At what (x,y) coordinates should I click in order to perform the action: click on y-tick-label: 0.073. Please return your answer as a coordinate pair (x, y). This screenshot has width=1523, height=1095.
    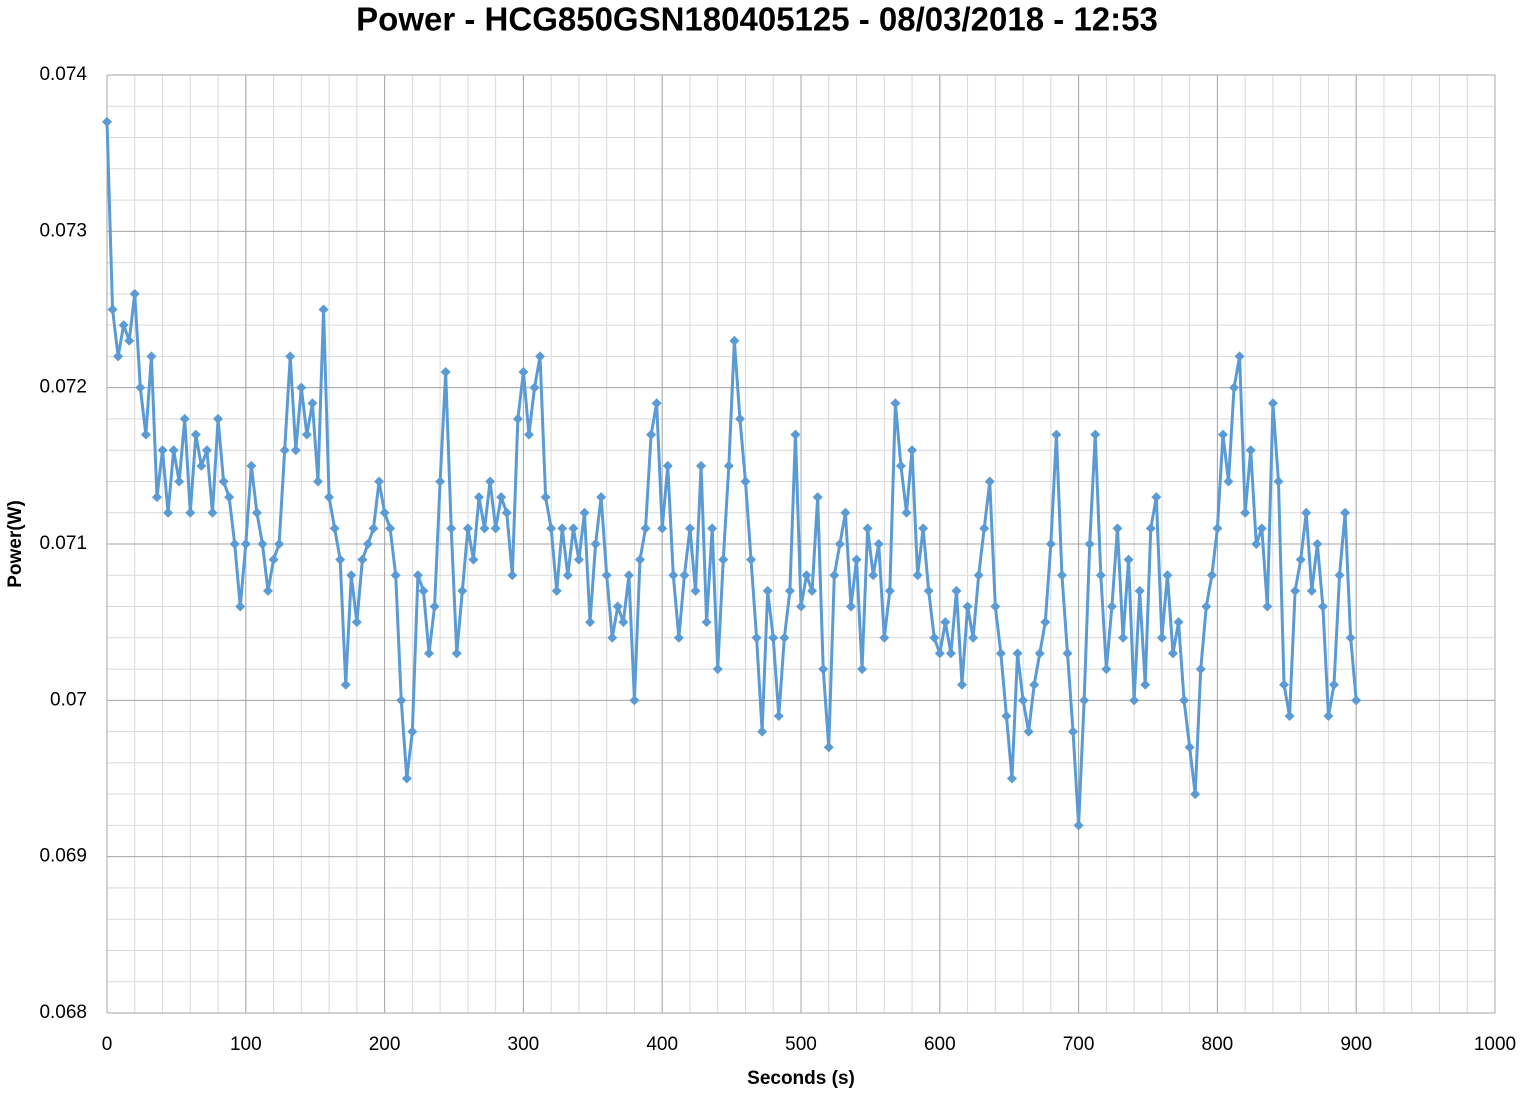
    Looking at the image, I should click on (63, 230).